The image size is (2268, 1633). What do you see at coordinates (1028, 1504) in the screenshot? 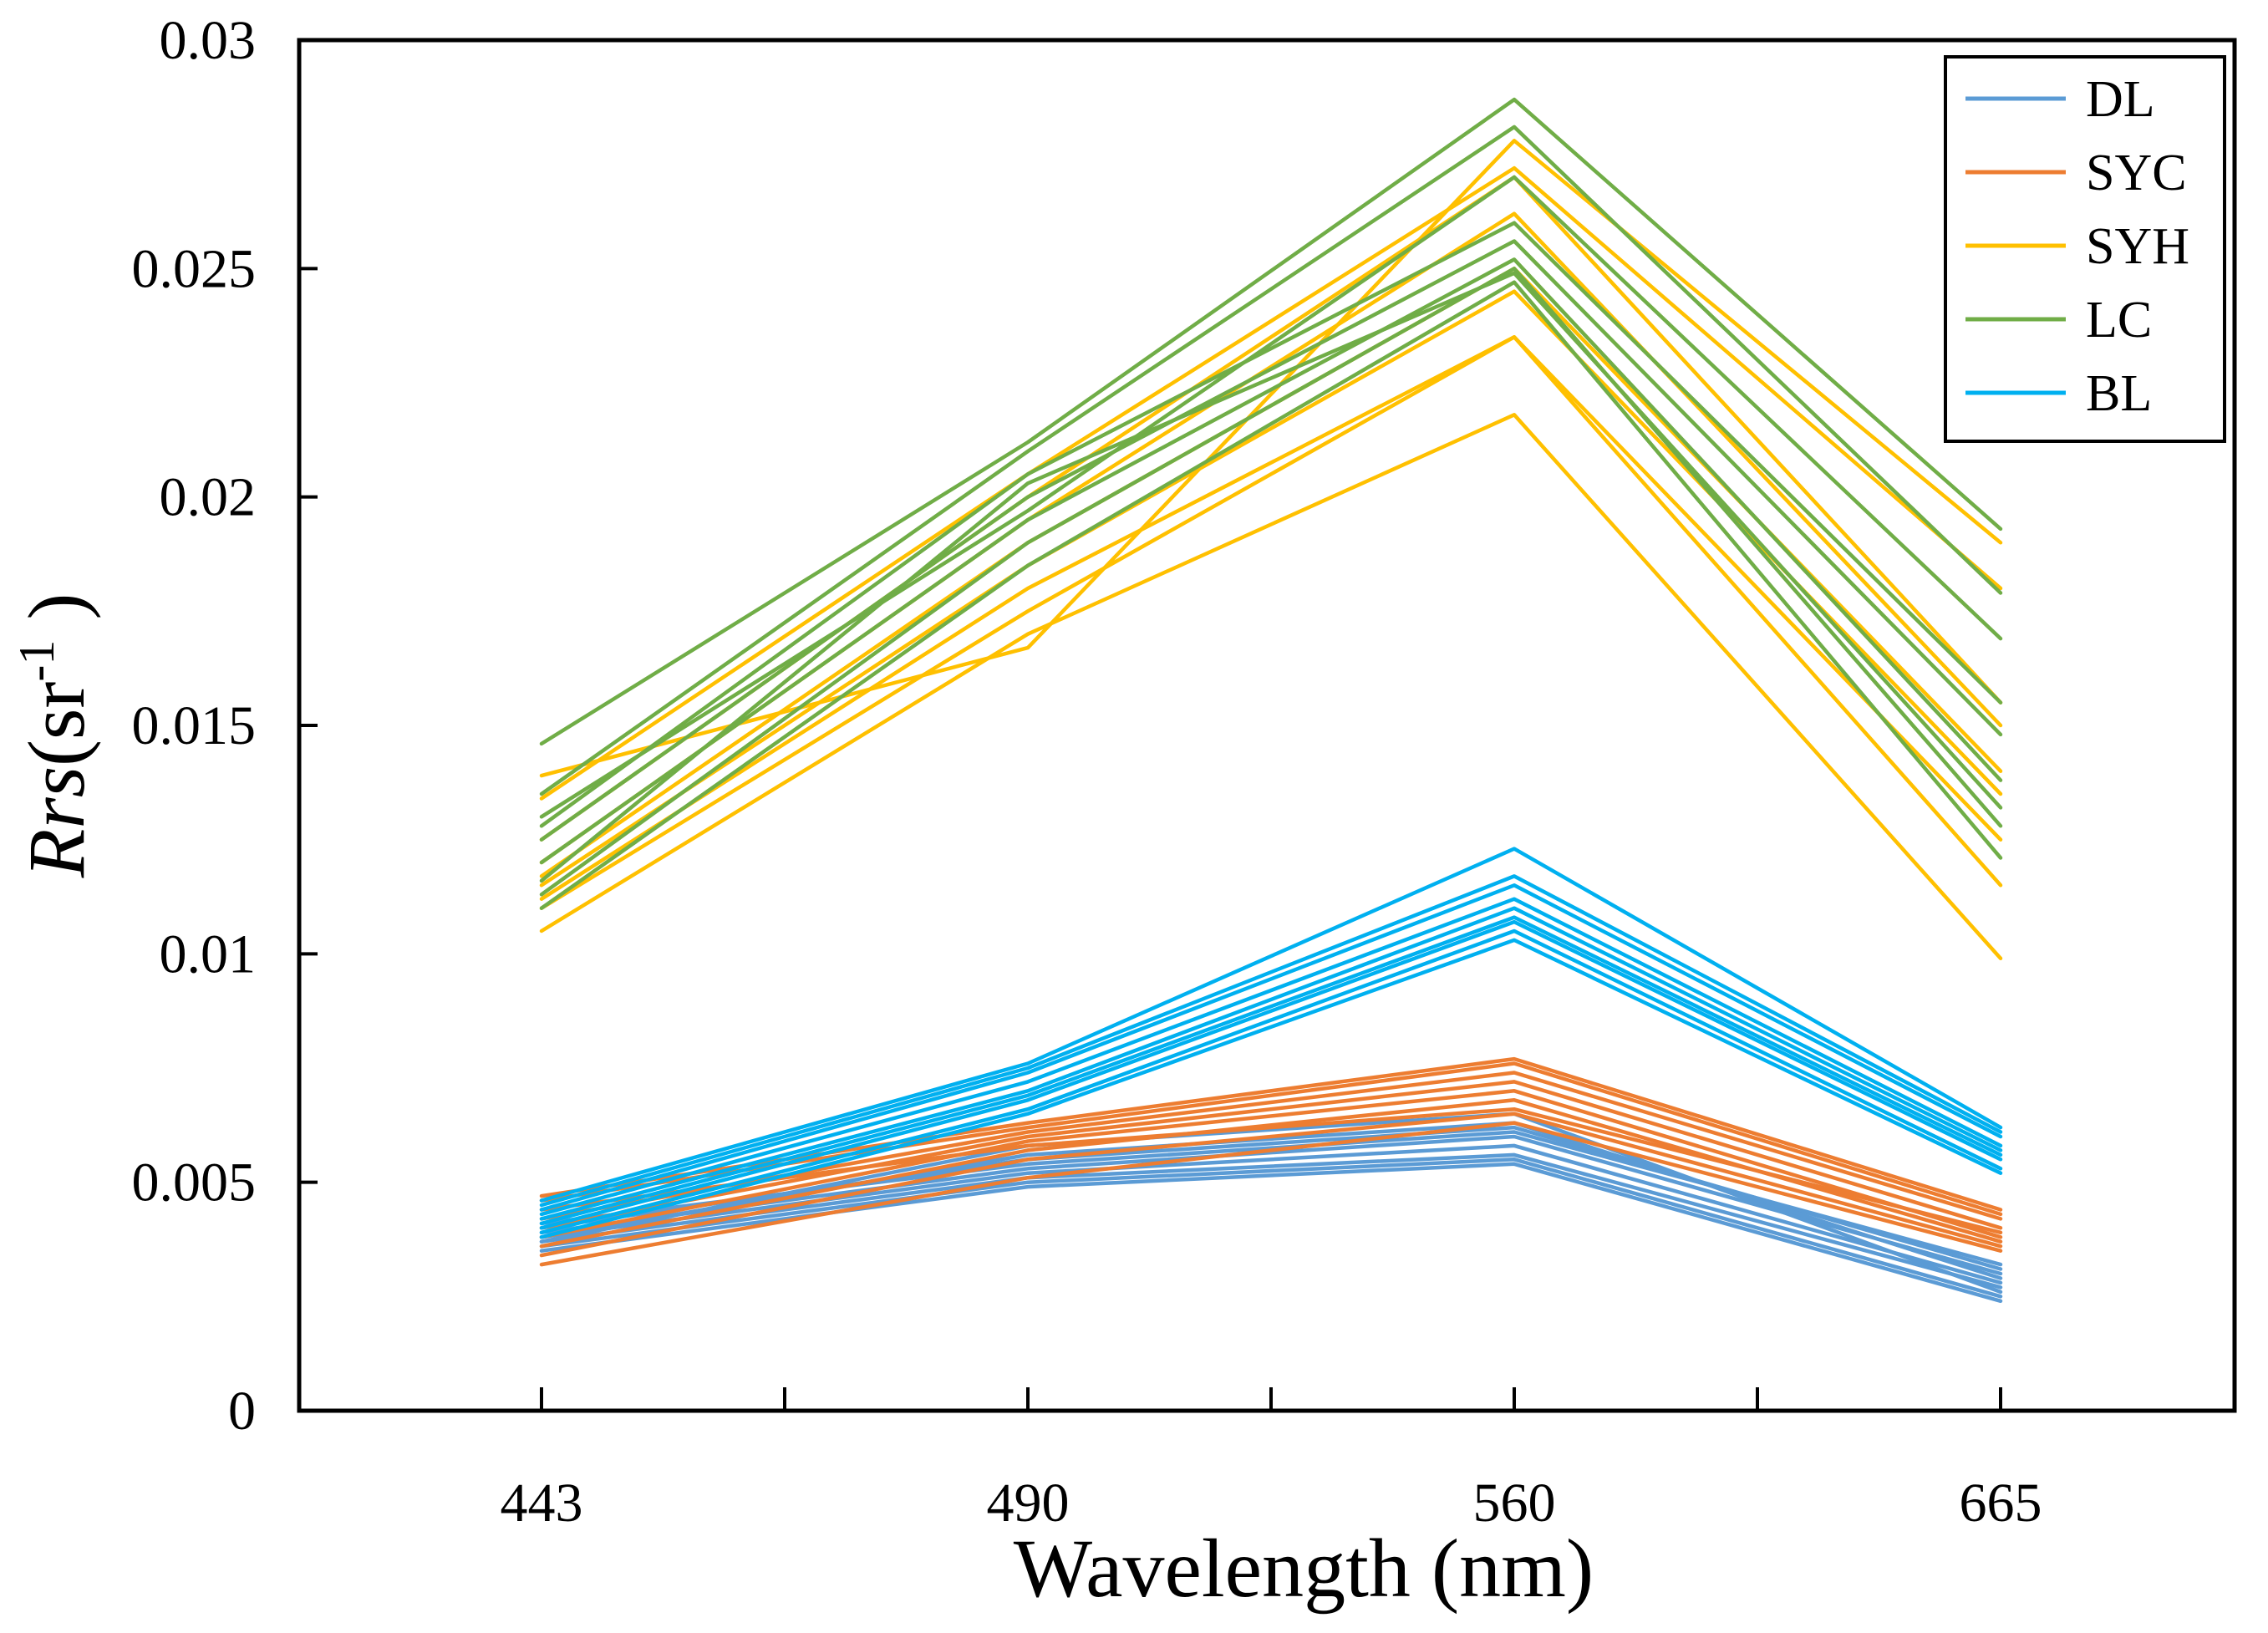
I see `x-tick-label: 490` at bounding box center [1028, 1504].